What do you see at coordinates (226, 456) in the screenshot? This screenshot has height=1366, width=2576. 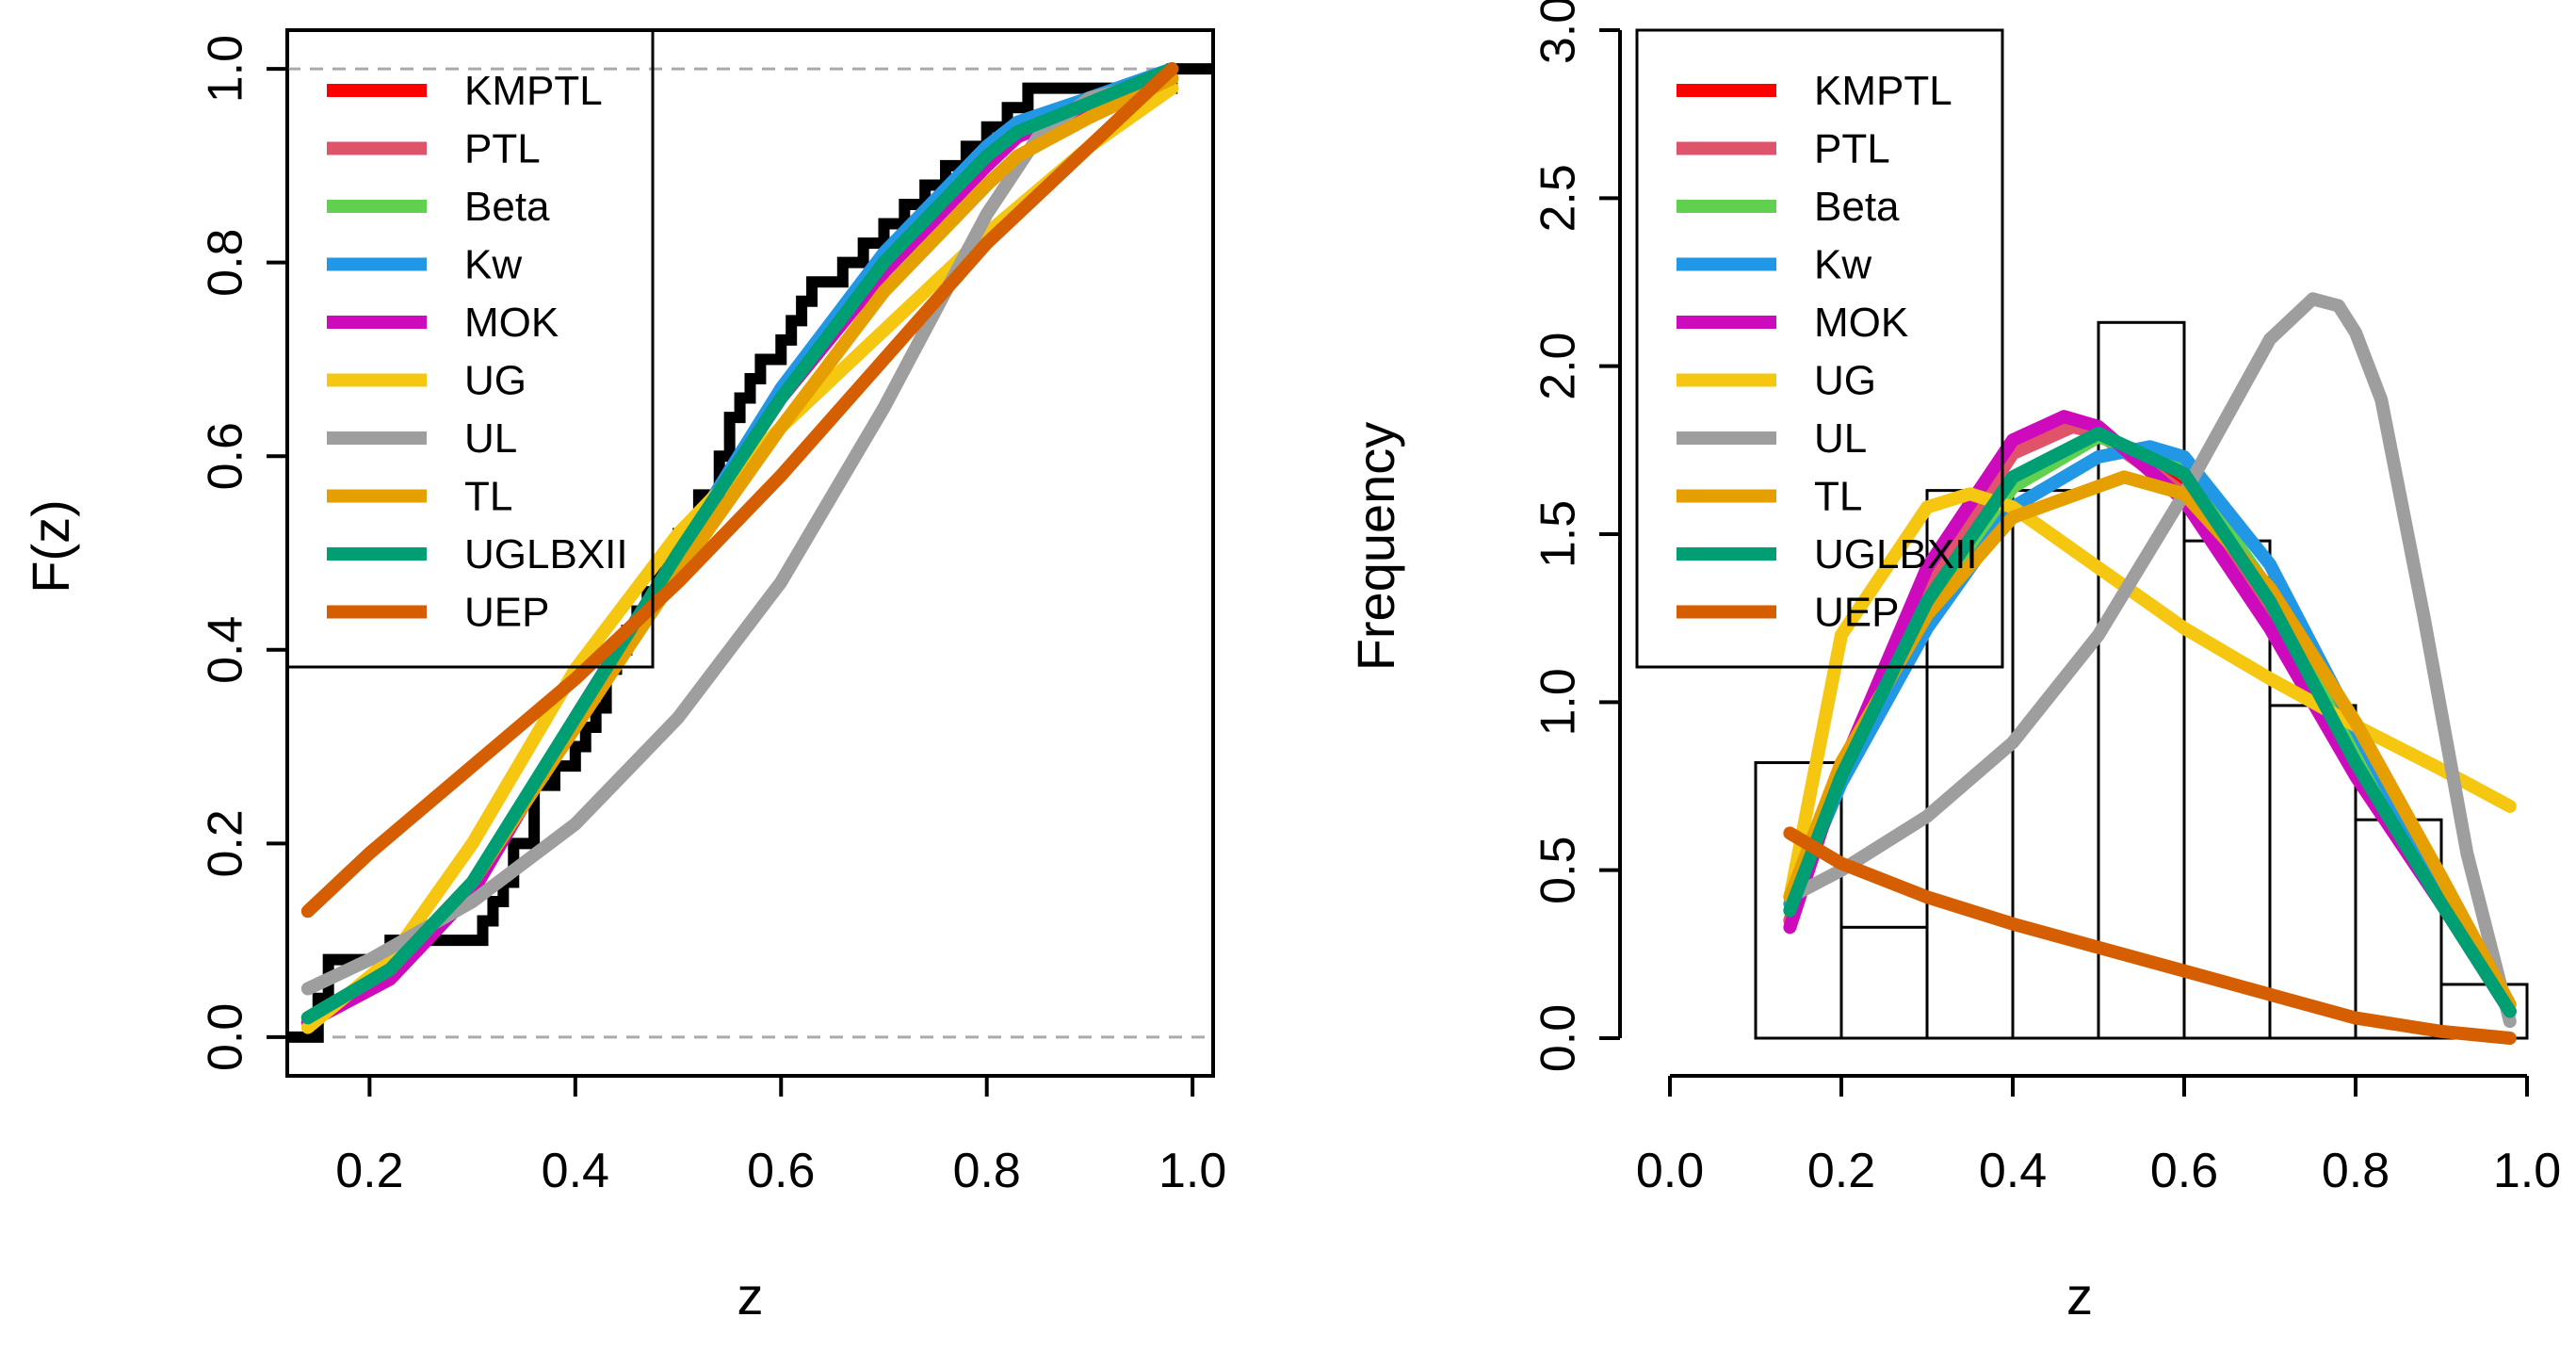 I see `y-tick-label-3: 0.6` at bounding box center [226, 456].